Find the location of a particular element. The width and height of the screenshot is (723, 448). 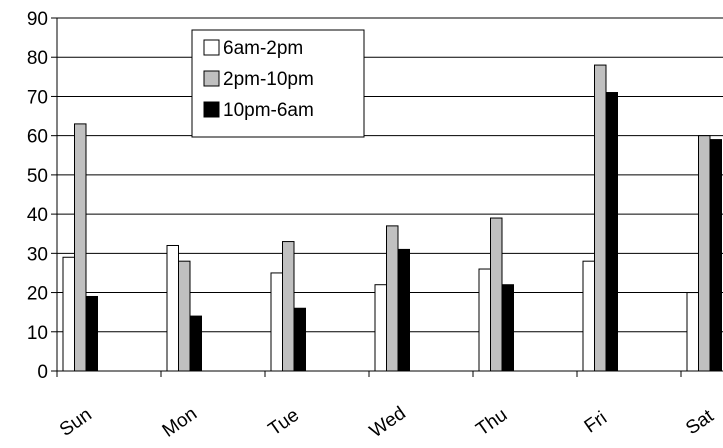

x-axis-ticks: Sun Mon Tue Wed Thu Fri Sat is located at coordinates (387, 406).